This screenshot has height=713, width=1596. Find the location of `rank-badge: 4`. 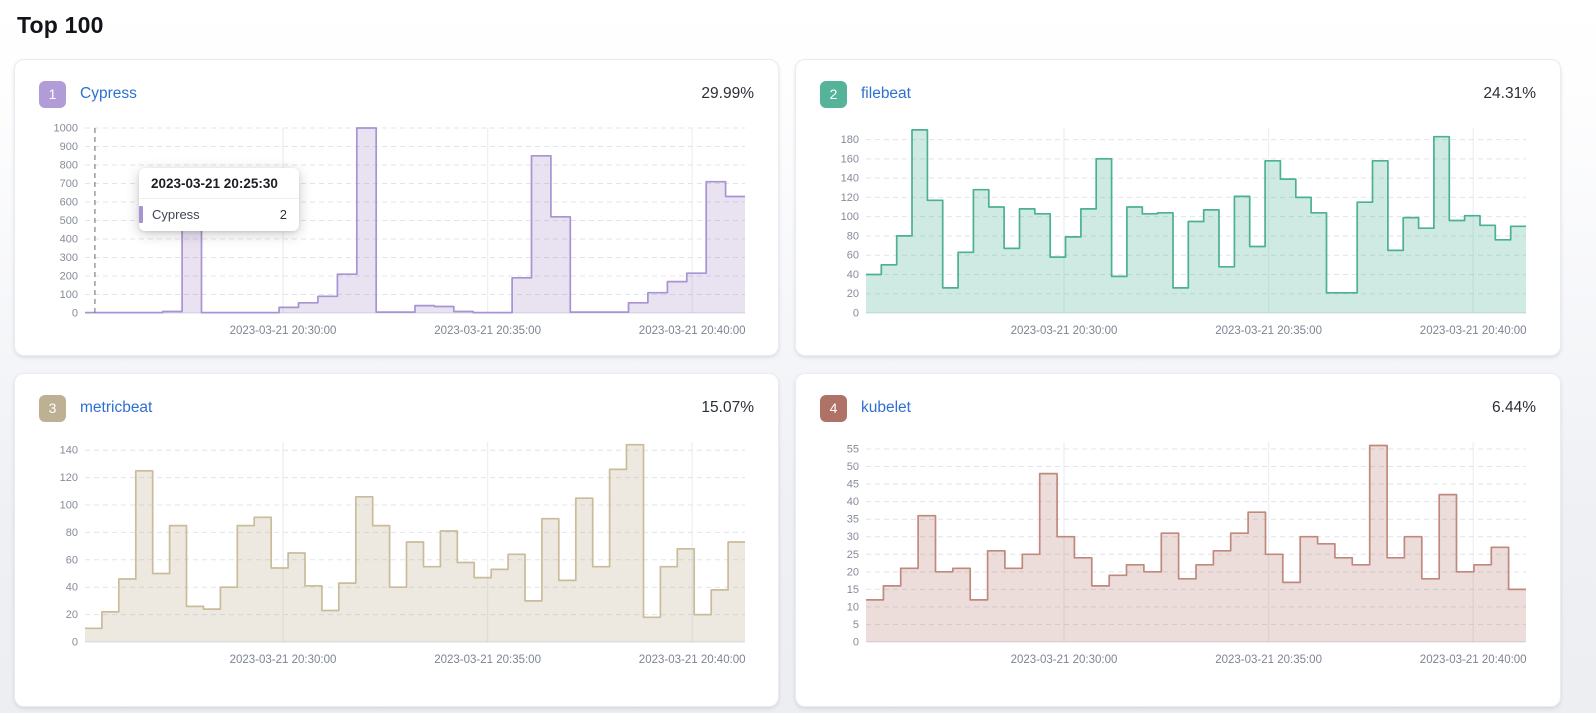

rank-badge: 4 is located at coordinates (833, 408).